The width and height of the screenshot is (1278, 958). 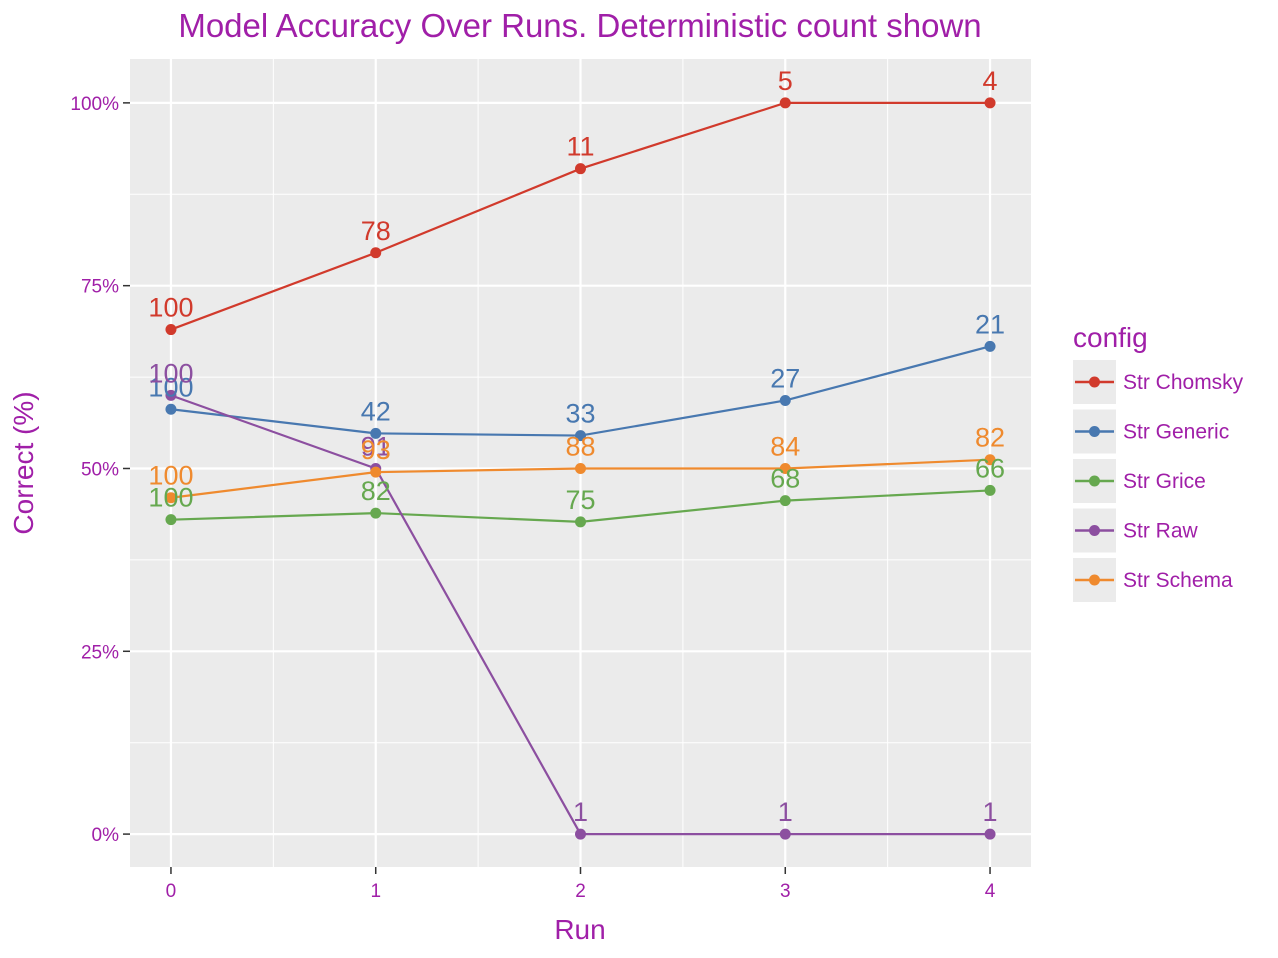 What do you see at coordinates (170, 387) in the screenshot?
I see `data-label-str-generic: 100` at bounding box center [170, 387].